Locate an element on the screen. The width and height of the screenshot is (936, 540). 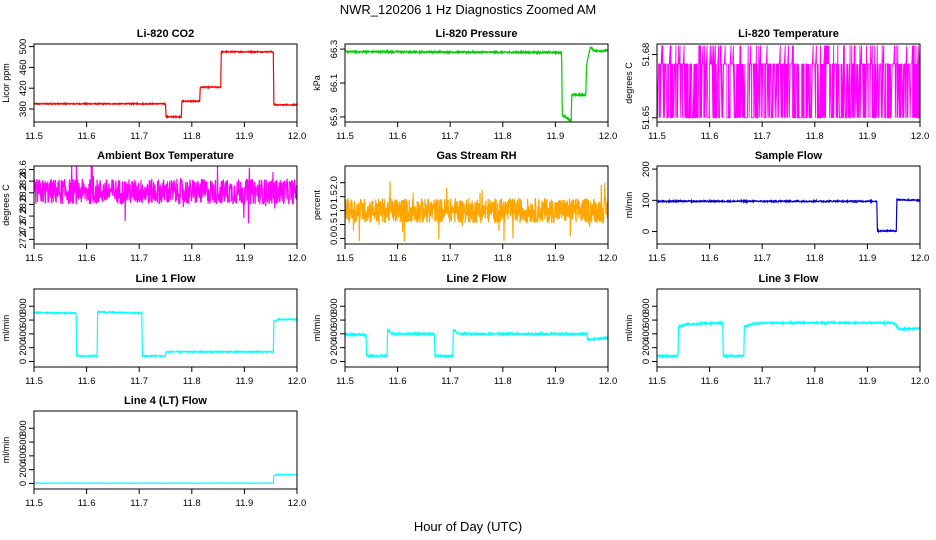
y-tick-label: 1.5 is located at coordinates (334, 196).